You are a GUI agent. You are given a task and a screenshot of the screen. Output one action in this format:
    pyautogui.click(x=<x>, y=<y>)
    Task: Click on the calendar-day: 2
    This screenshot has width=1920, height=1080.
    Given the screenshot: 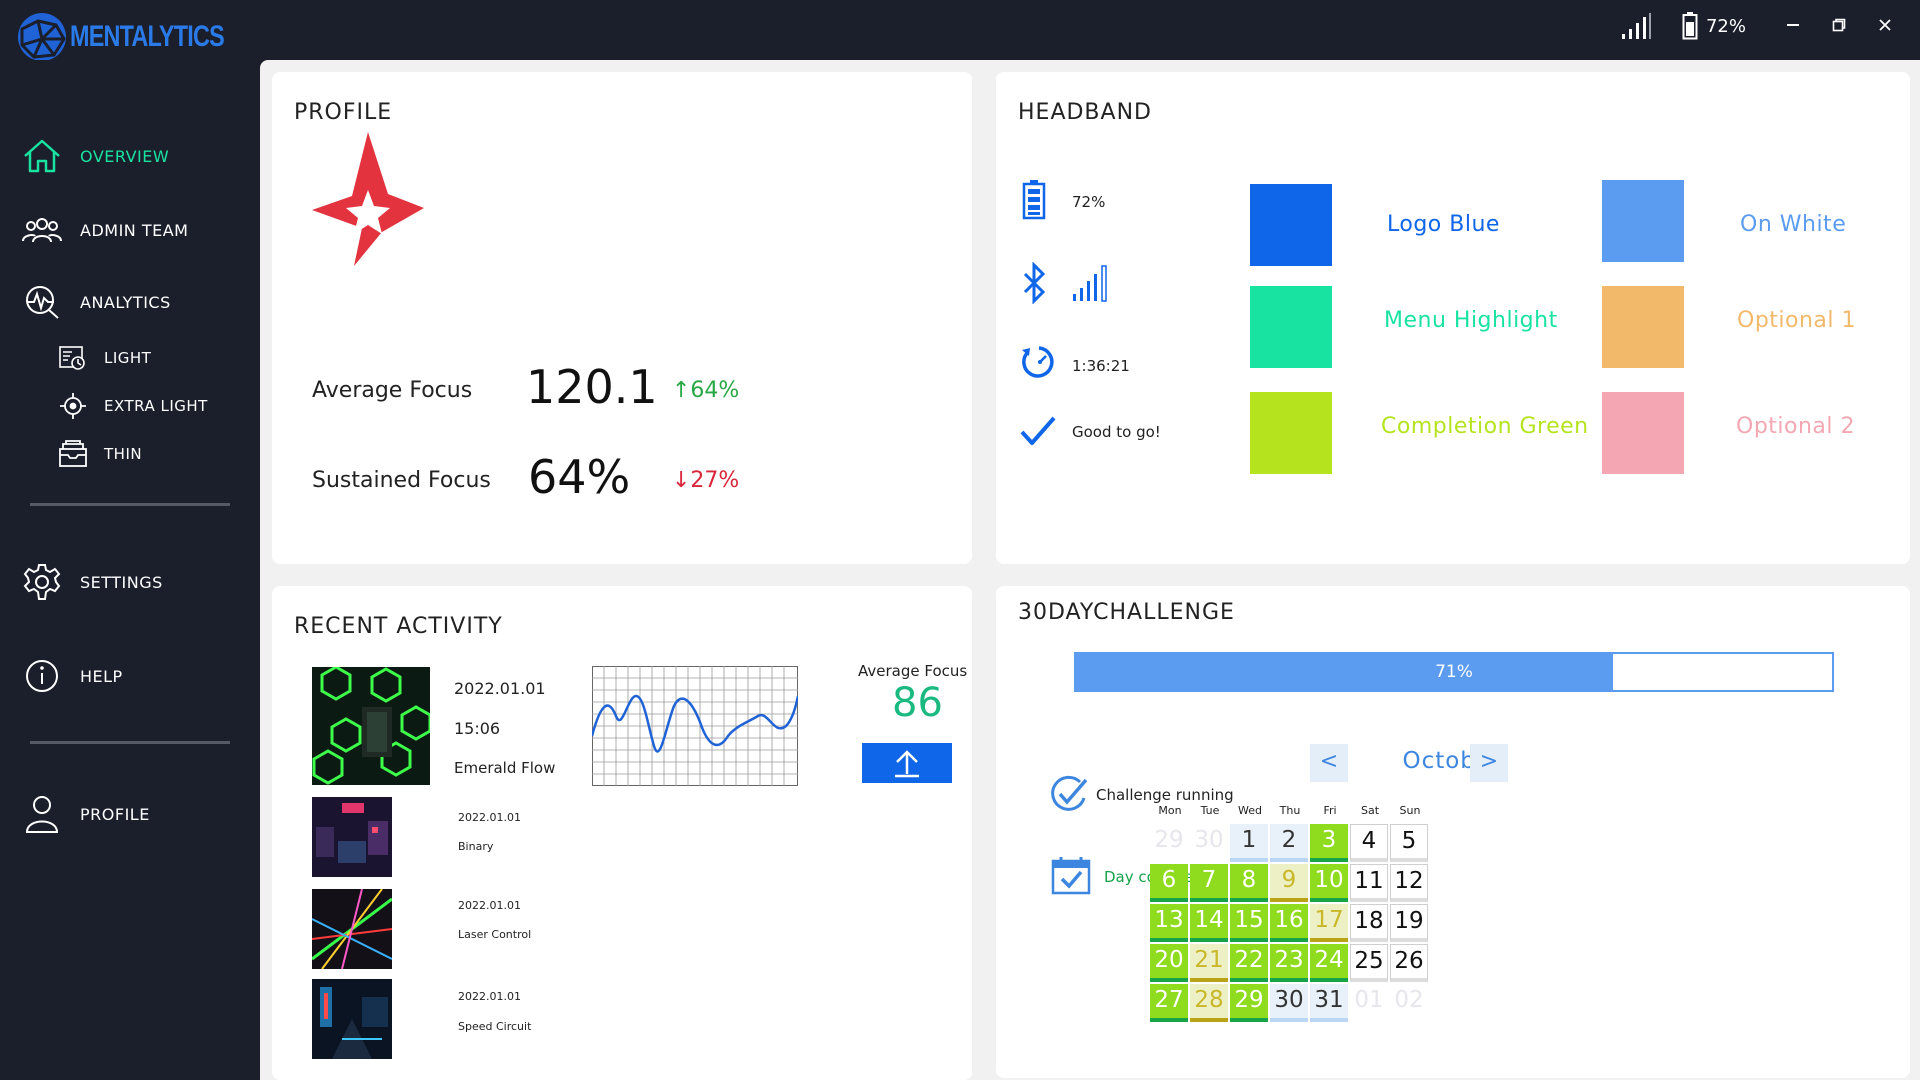 What is the action you would take?
    pyautogui.click(x=1289, y=843)
    